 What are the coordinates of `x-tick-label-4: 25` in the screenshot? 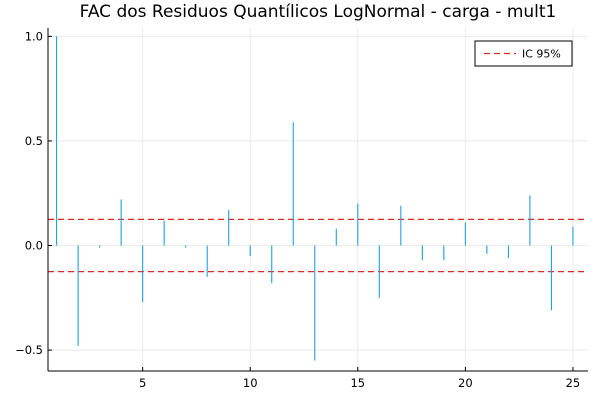 It's located at (573, 383).